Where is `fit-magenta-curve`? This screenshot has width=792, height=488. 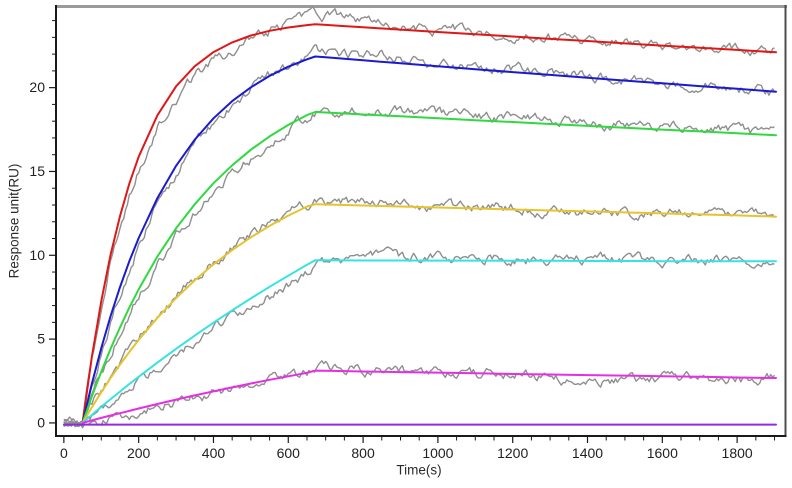
fit-magenta-curve is located at coordinates (429, 396).